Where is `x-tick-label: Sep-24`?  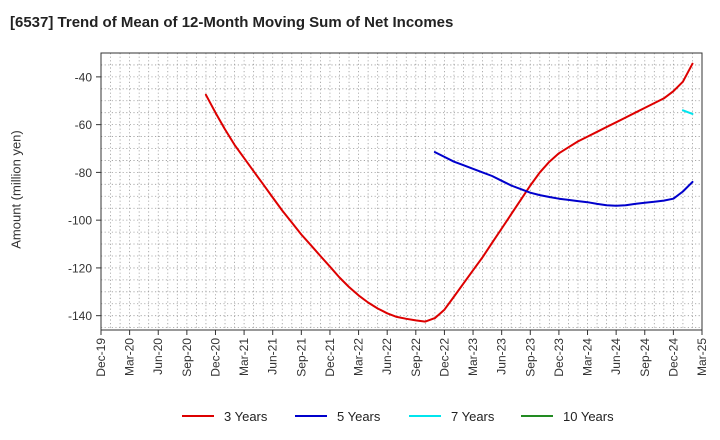
x-tick-label: Sep-24 is located at coordinates (645, 357).